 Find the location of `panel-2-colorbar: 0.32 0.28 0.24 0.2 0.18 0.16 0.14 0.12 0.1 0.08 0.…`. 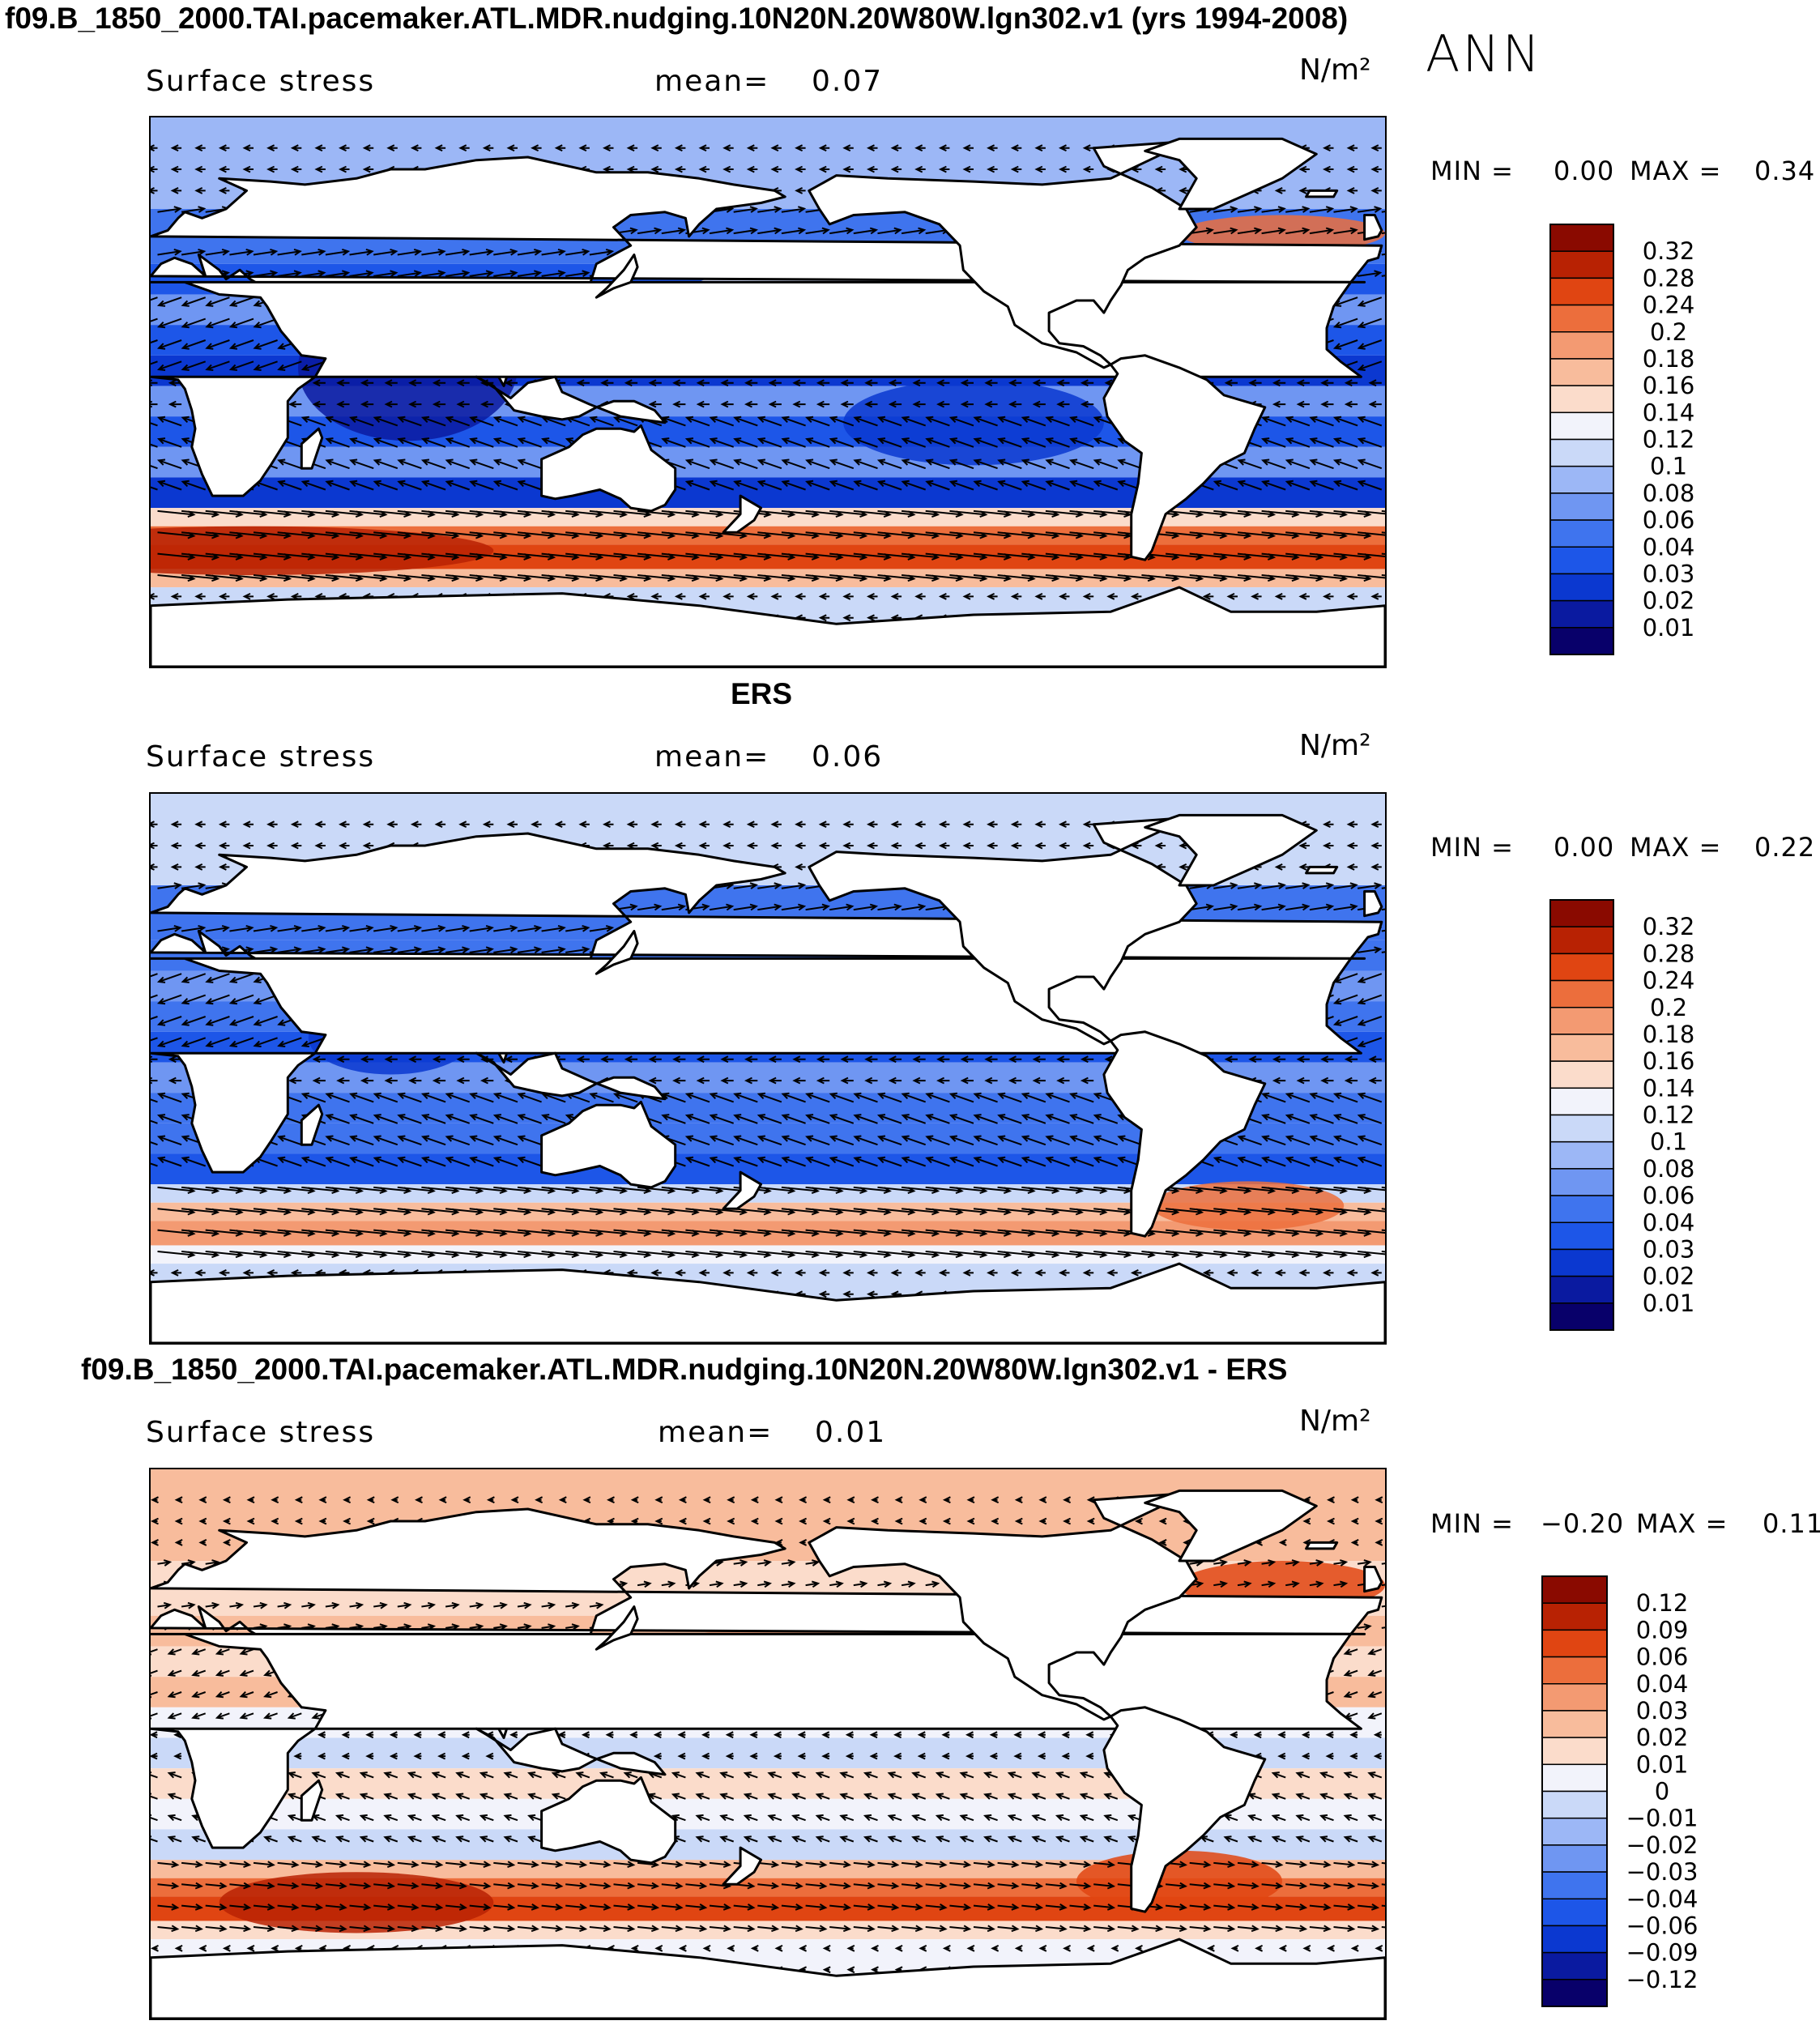

panel-2-colorbar: 0.32 0.28 0.24 0.2 0.18 0.16 0.14 0.12 0.1 0.08 0.… is located at coordinates (1671, 1115).